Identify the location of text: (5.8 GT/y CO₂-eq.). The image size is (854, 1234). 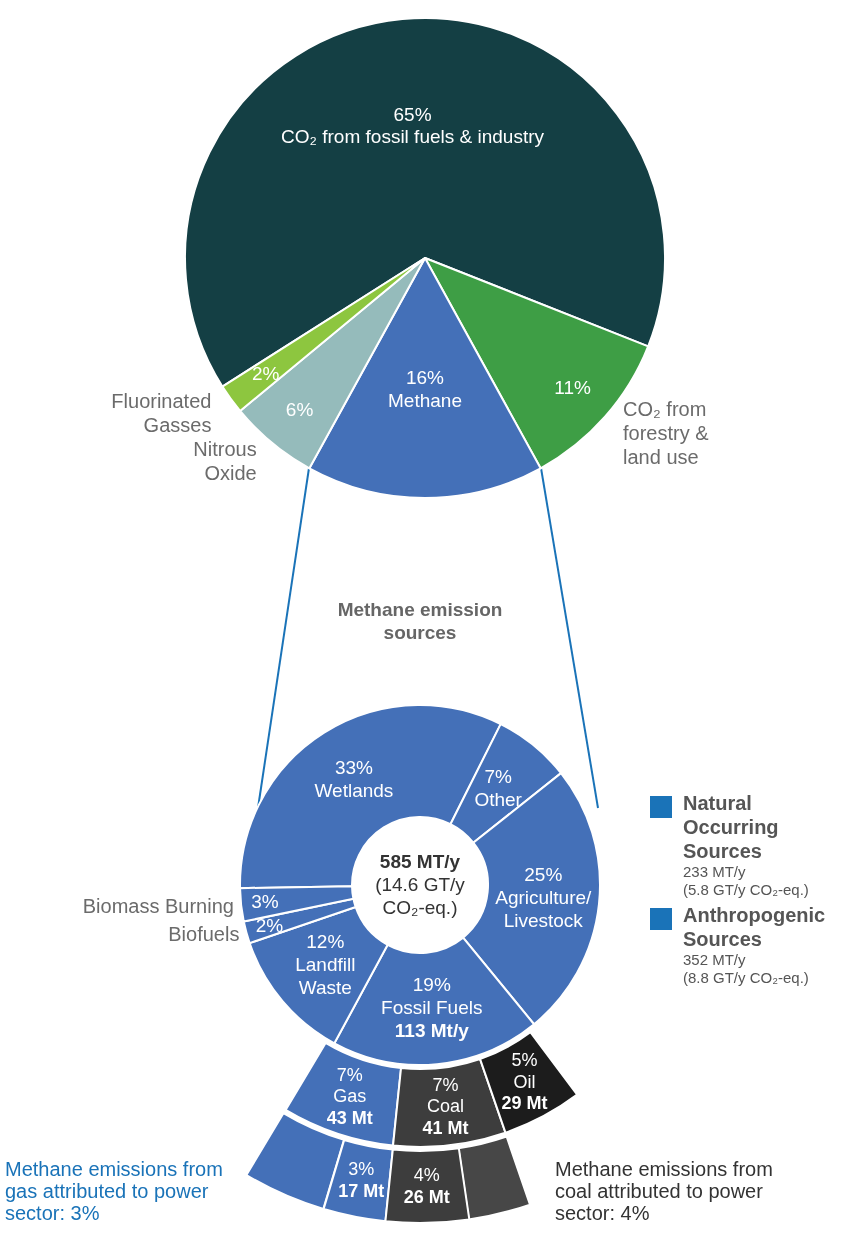
(746, 890).